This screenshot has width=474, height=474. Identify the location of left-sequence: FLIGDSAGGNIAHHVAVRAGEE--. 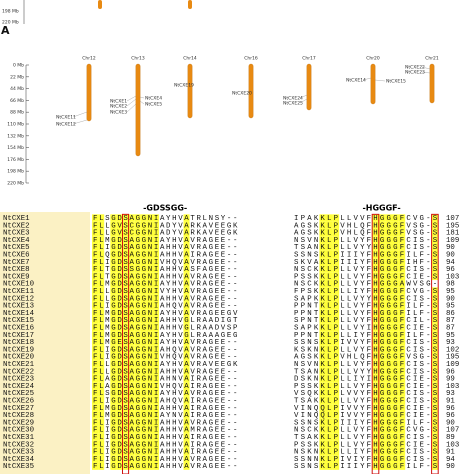
(165, 248).